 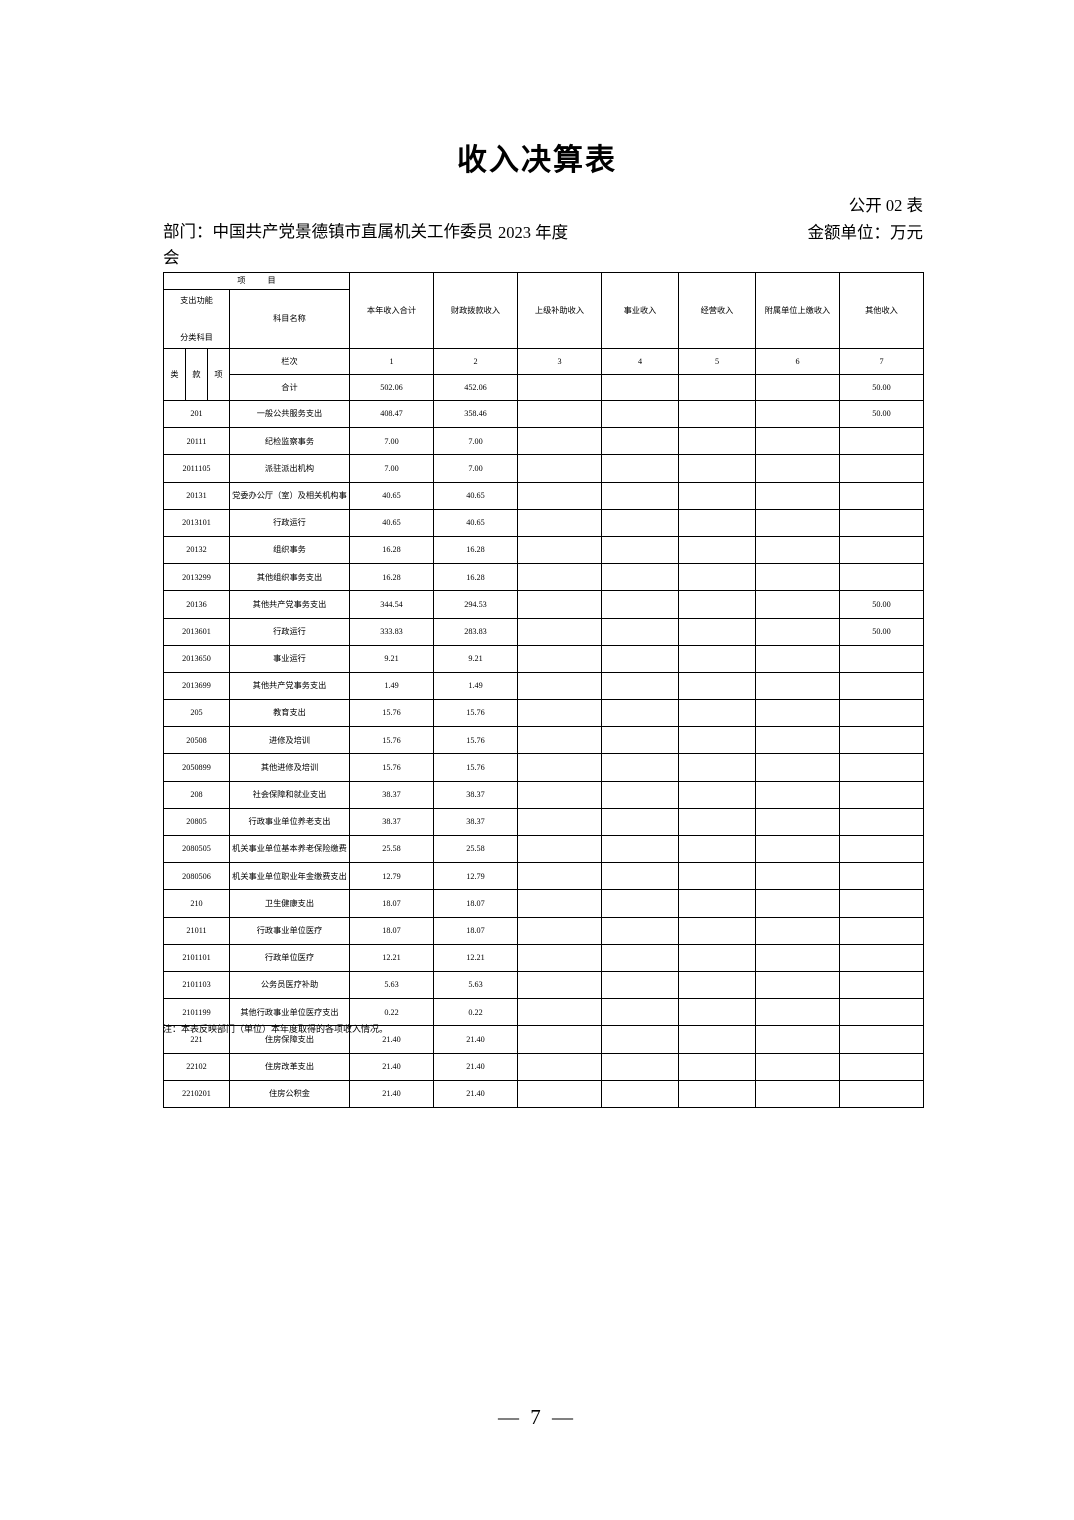 I want to click on header-col-2: 财政拨款收入, so click(x=475, y=310).